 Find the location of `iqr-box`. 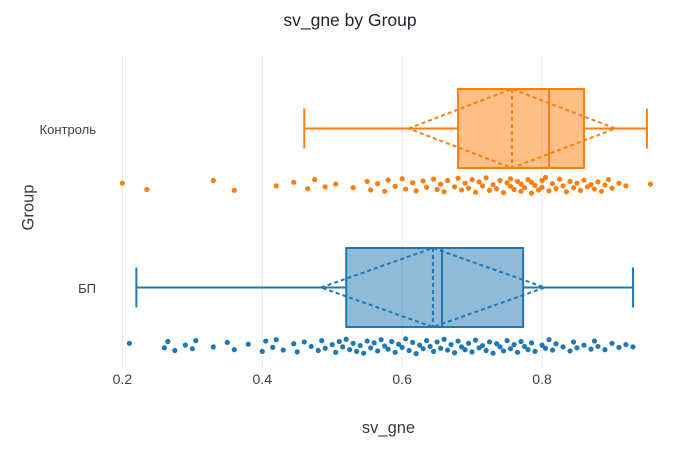

iqr-box is located at coordinates (435, 287).